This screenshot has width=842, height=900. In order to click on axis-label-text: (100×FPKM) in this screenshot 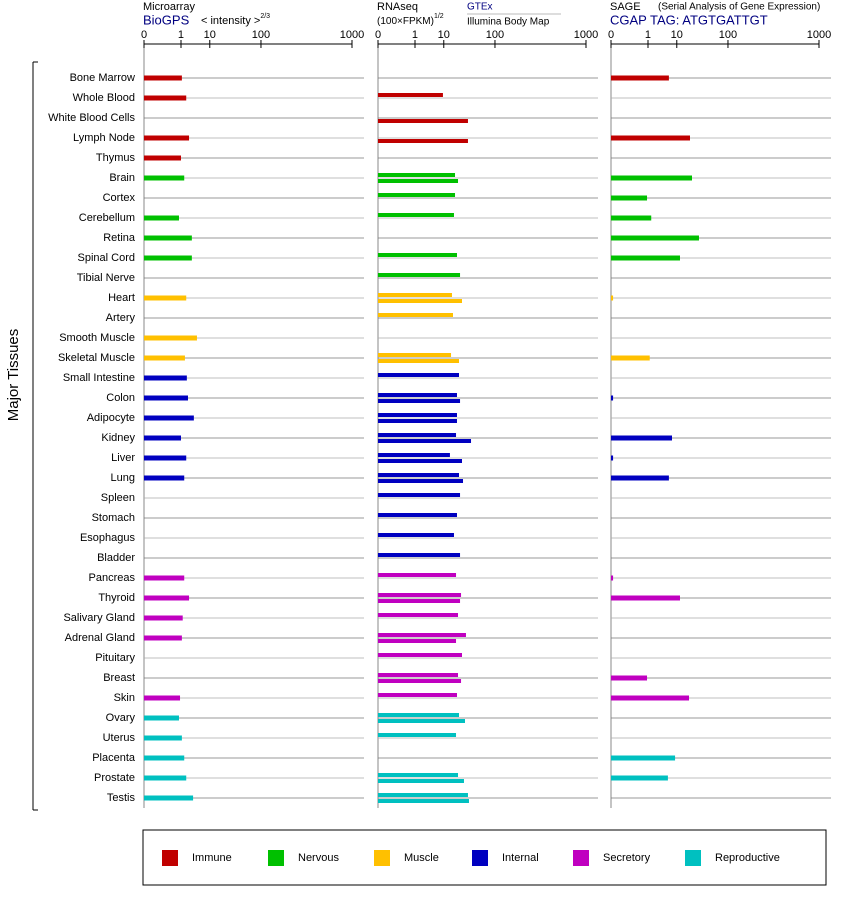, I will do `click(405, 21)`.